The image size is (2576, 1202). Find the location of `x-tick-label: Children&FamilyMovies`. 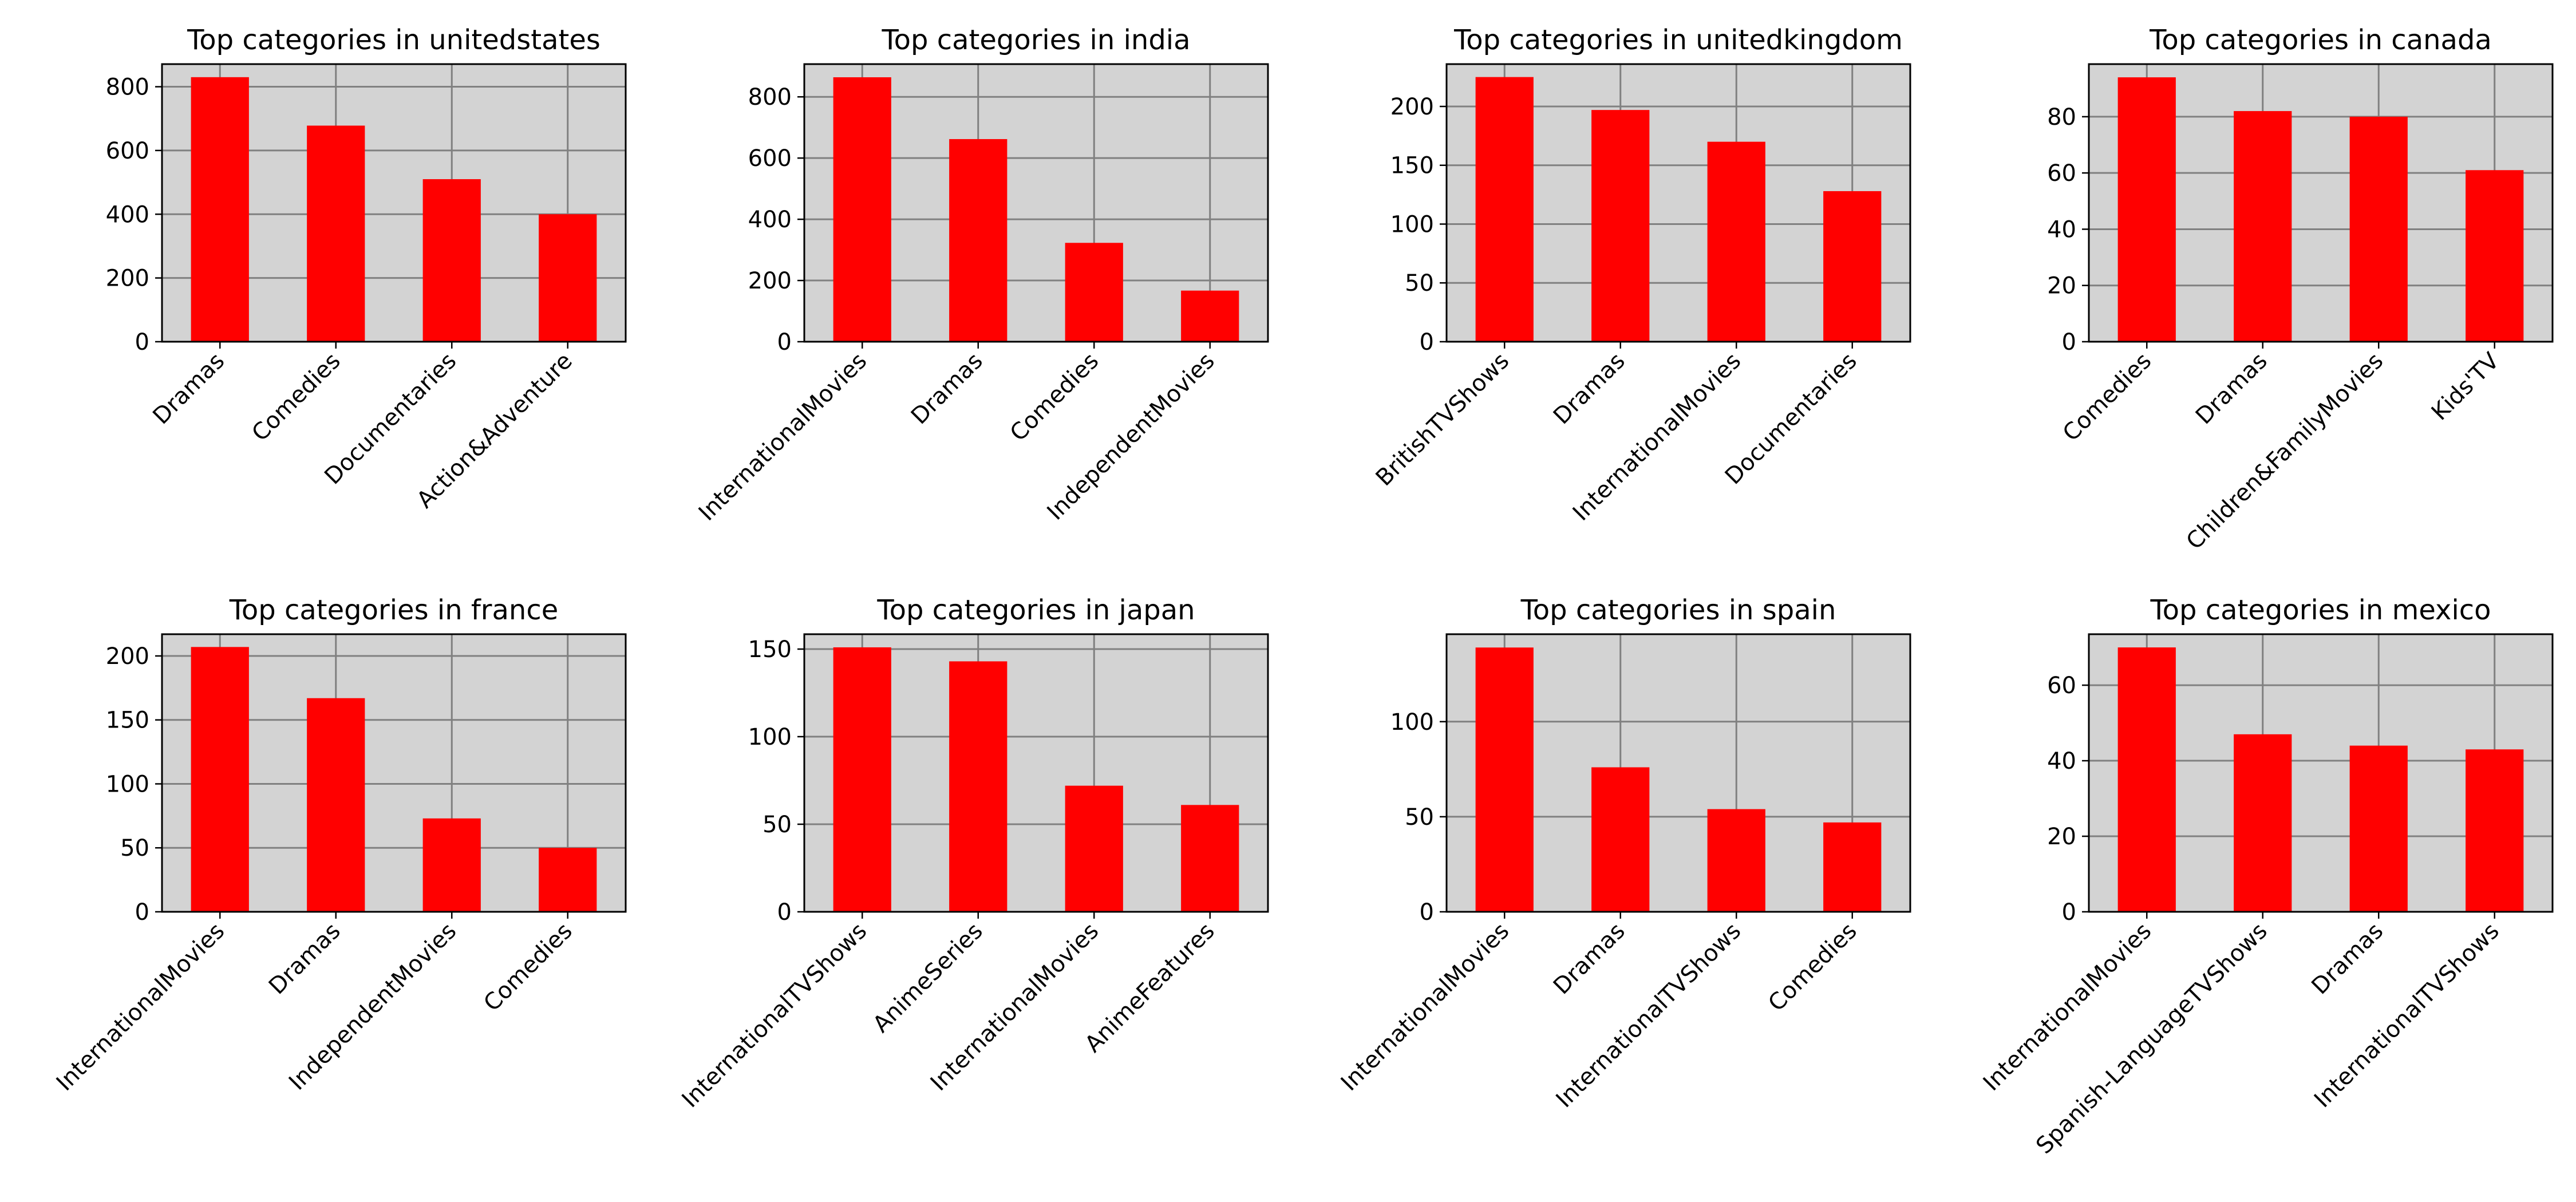

x-tick-label: Children&FamilyMovies is located at coordinates (2285, 452).